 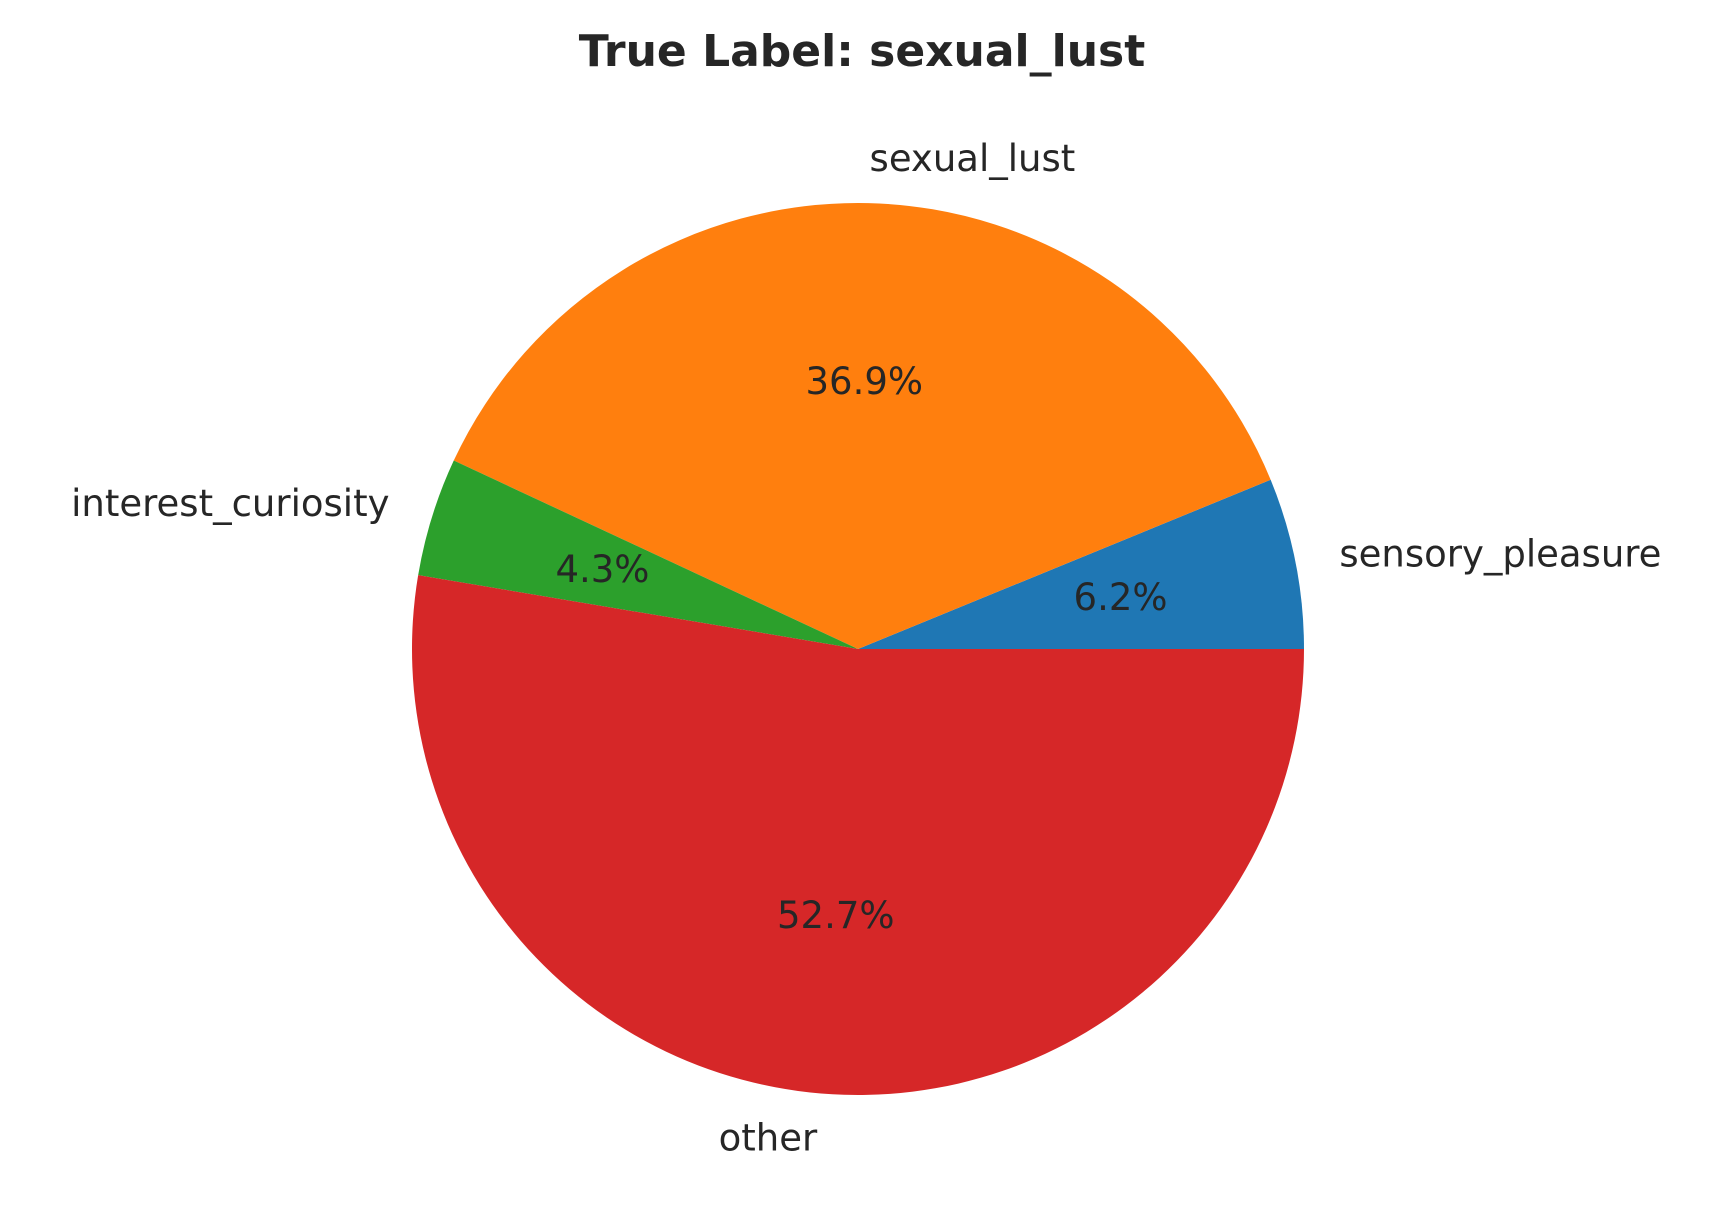 I want to click on chart-title: True Label: sexual_lust, so click(x=862, y=51).